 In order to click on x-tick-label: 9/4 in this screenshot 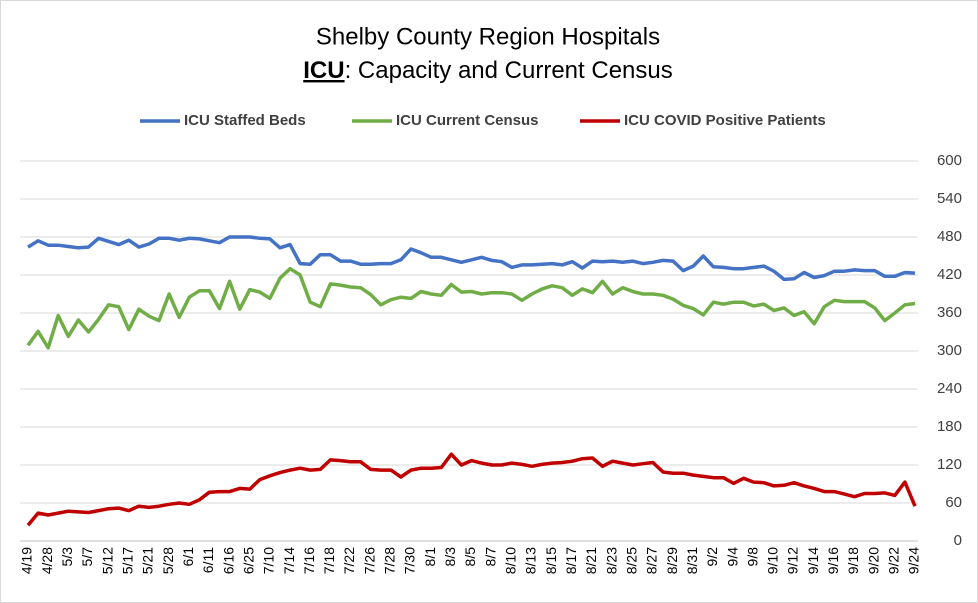, I will do `click(732, 557)`.